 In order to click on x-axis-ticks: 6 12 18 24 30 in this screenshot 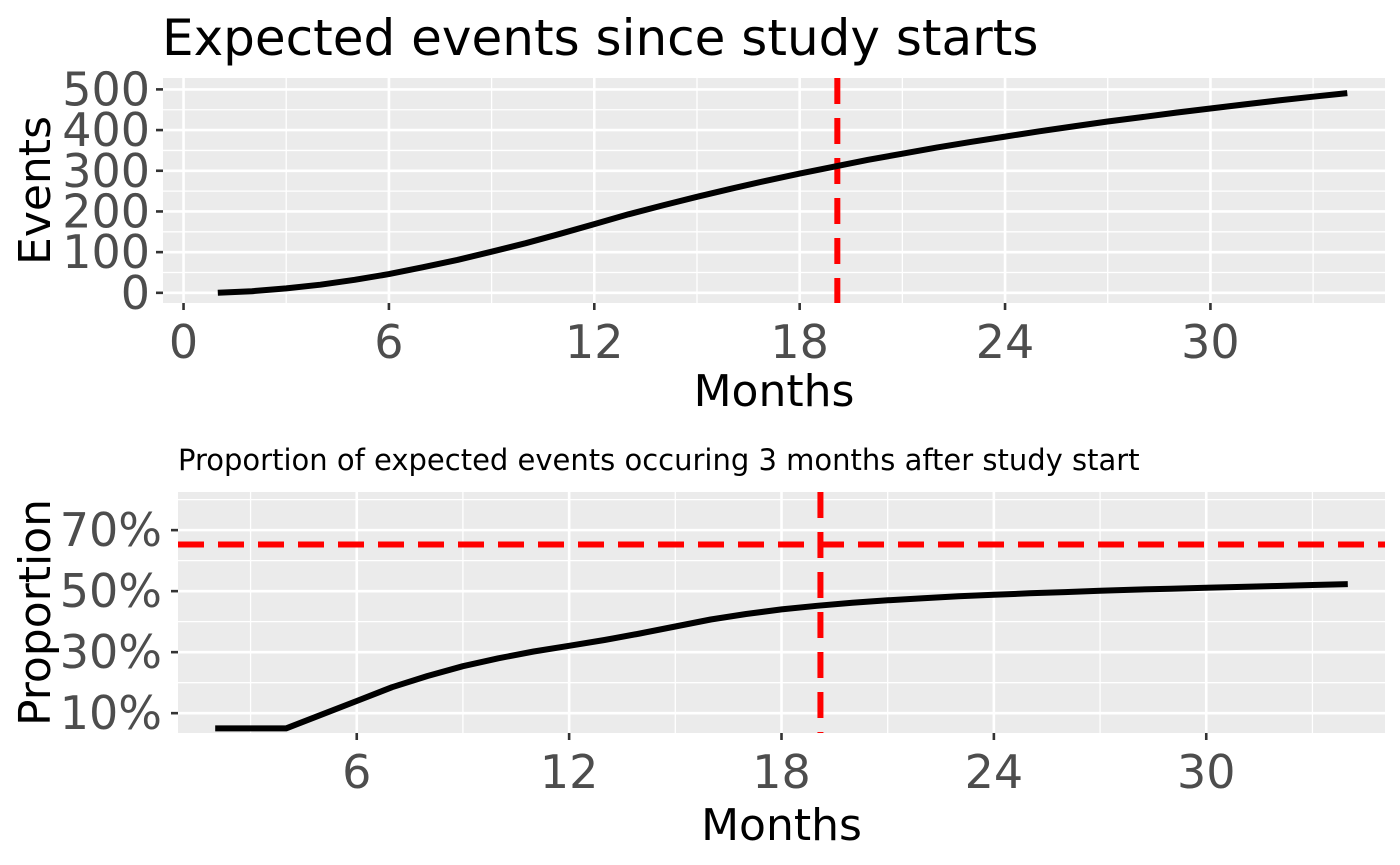, I will do `click(789, 766)`.